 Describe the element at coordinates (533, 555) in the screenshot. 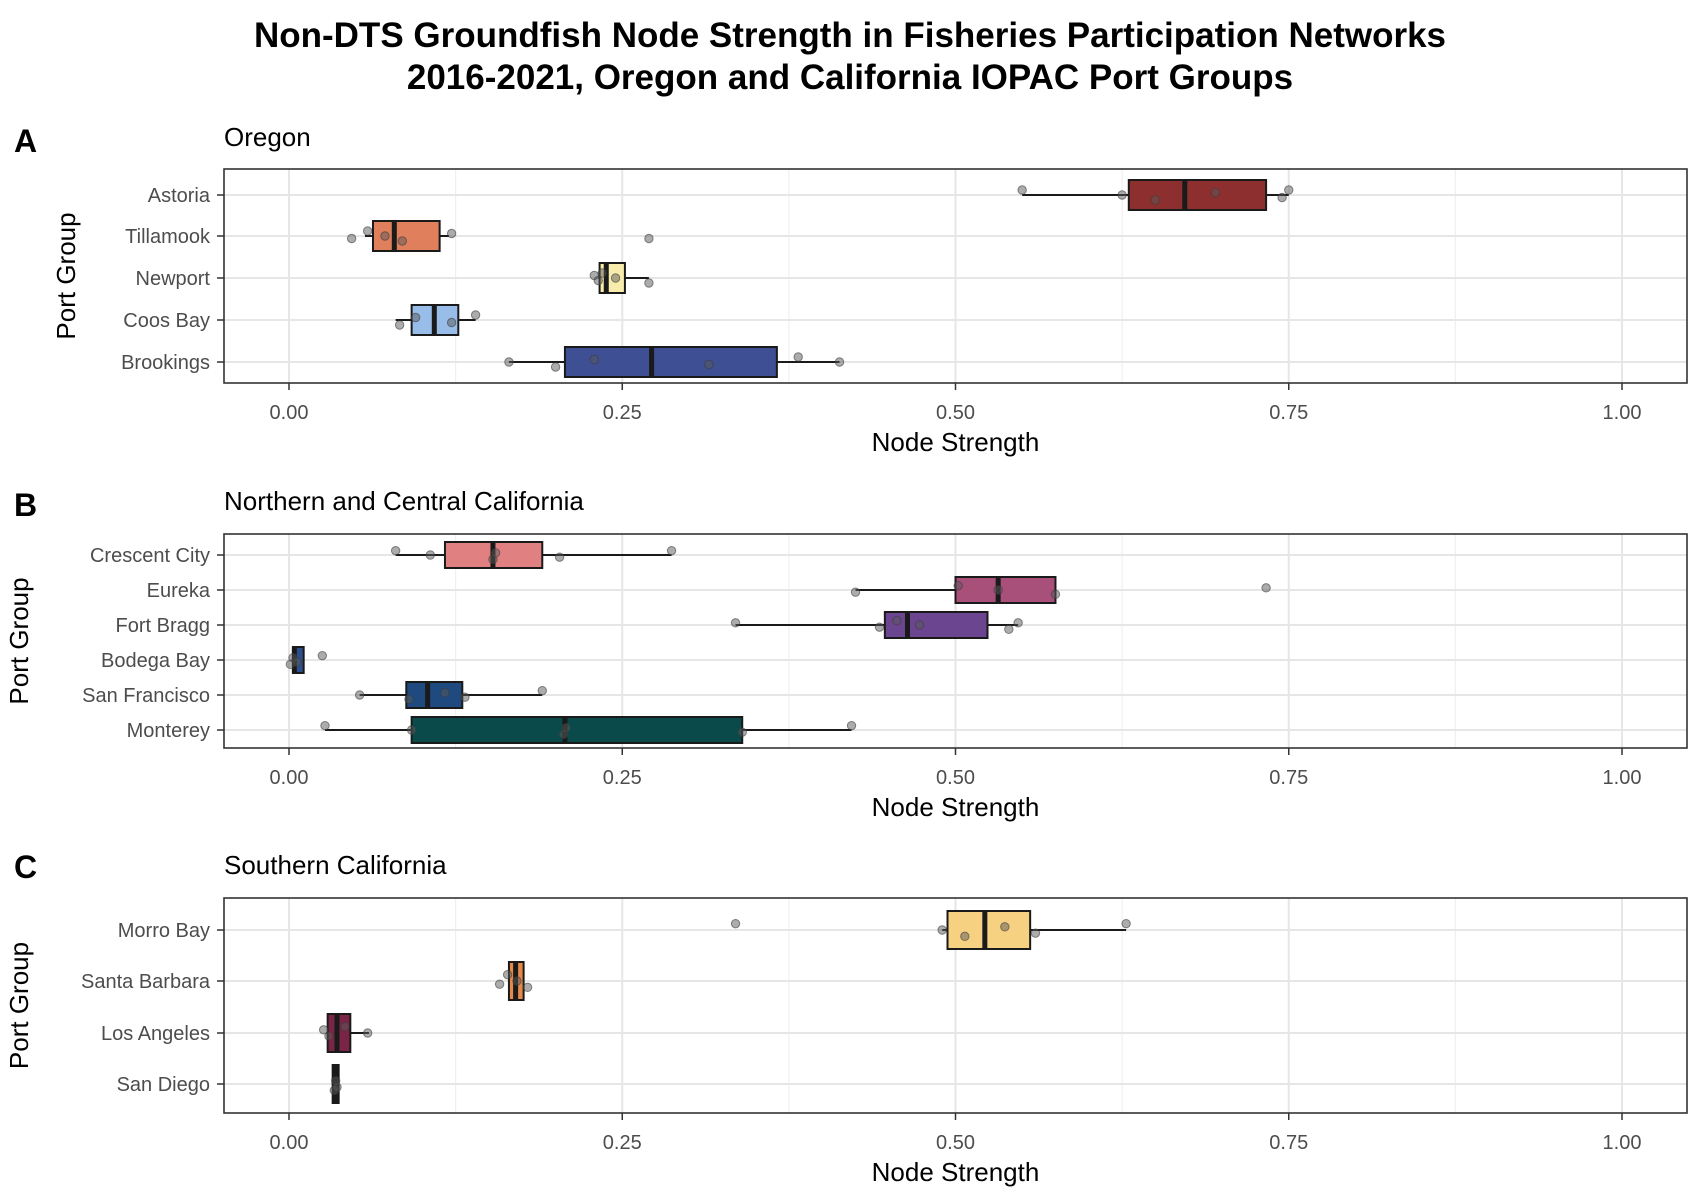

I see `box-crescent-city` at that location.